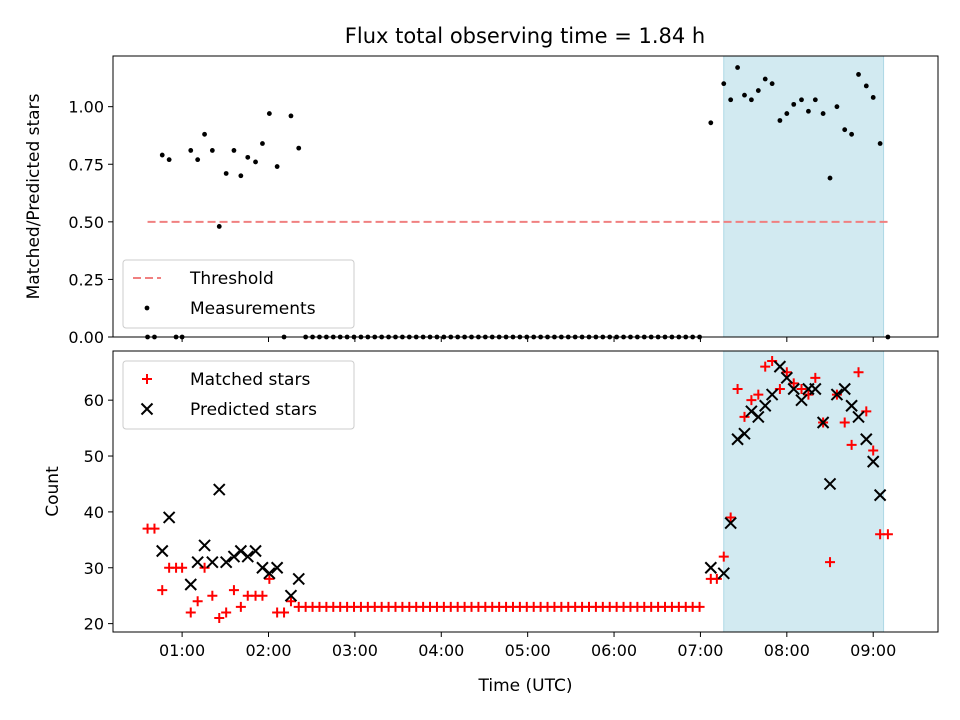 This screenshot has width=960, height=720. I want to click on y-tick-label: 50, so click(94, 456).